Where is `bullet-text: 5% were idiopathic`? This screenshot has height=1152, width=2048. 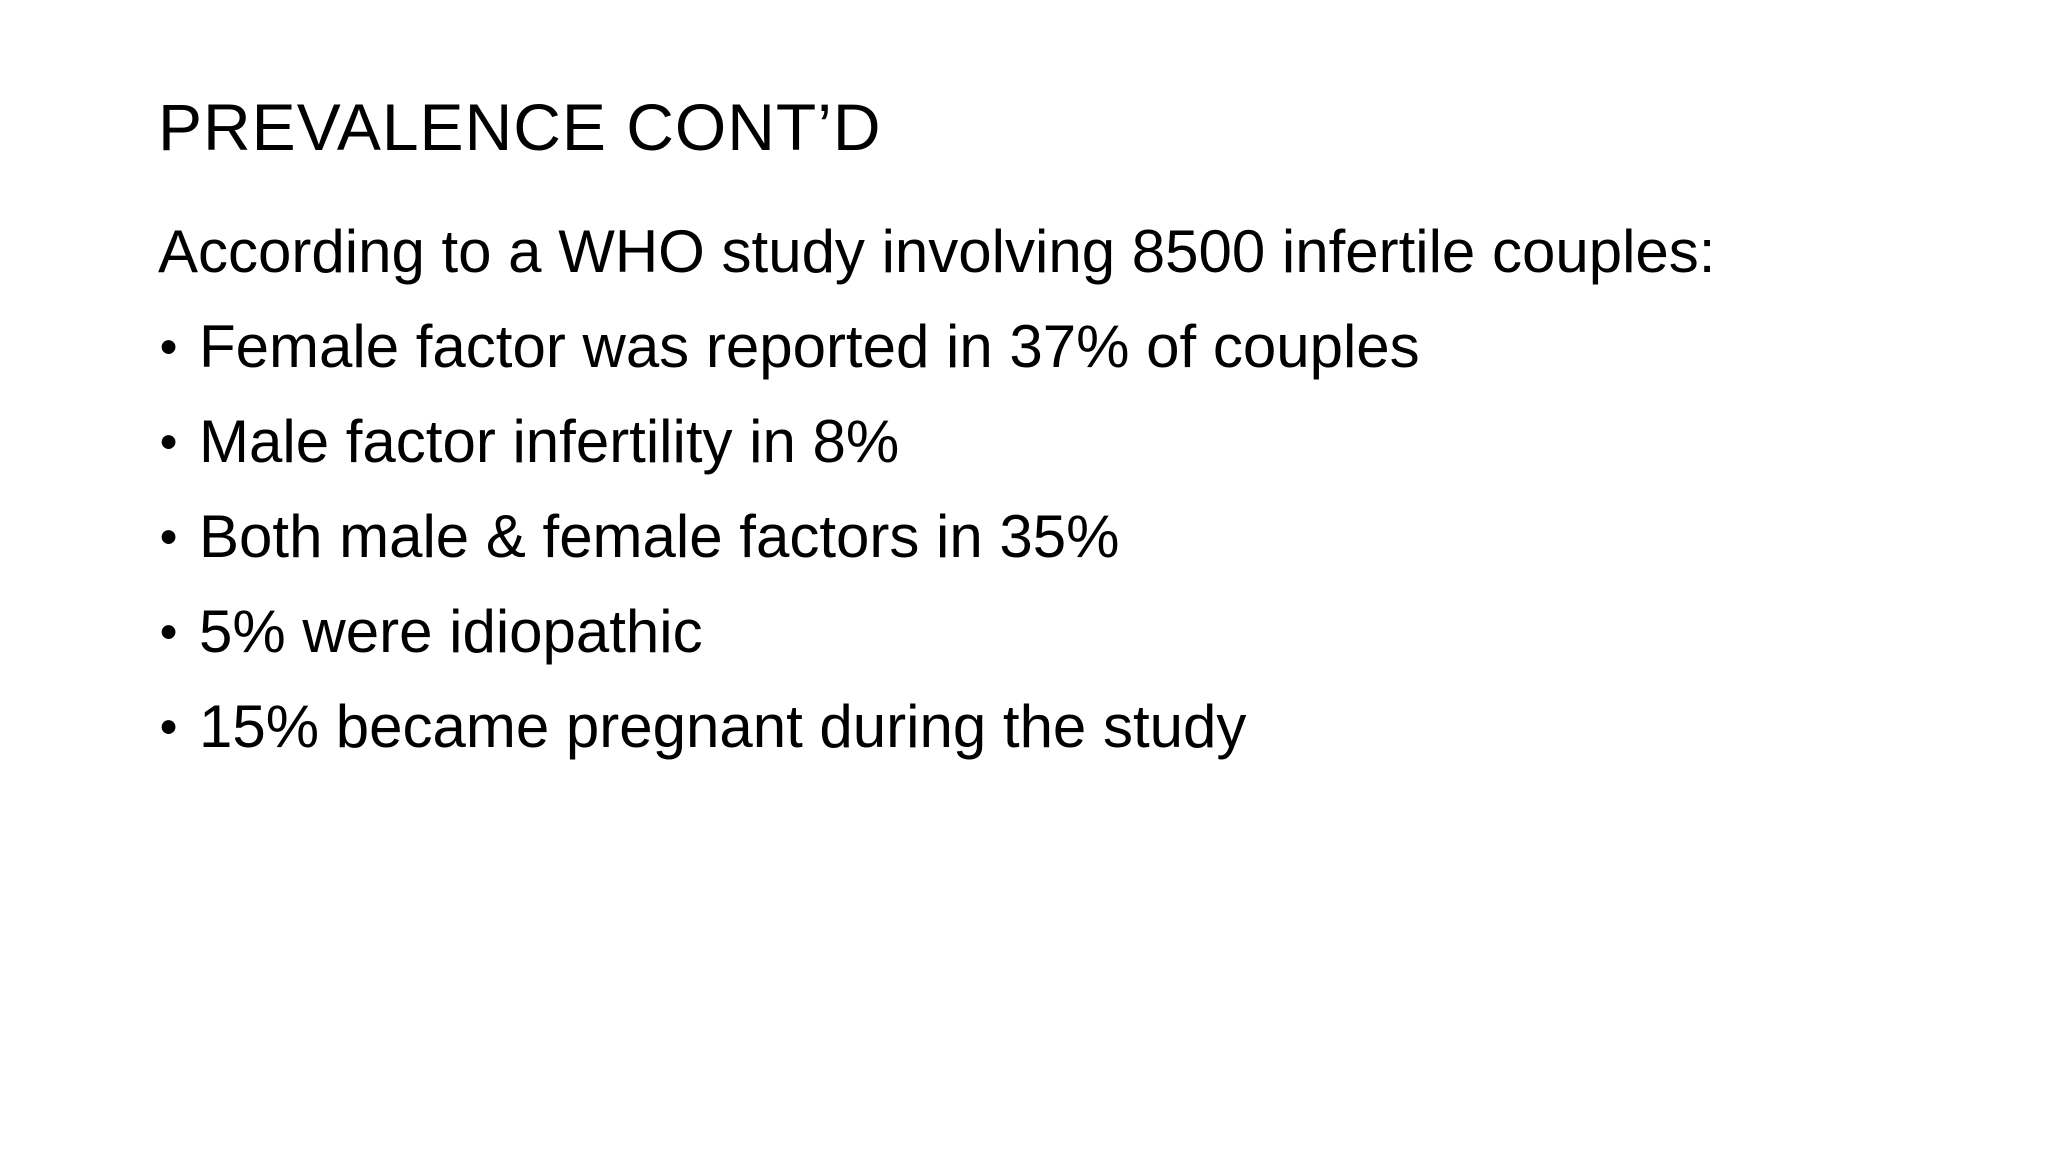
bullet-text: 5% were idiopathic is located at coordinates (451, 631).